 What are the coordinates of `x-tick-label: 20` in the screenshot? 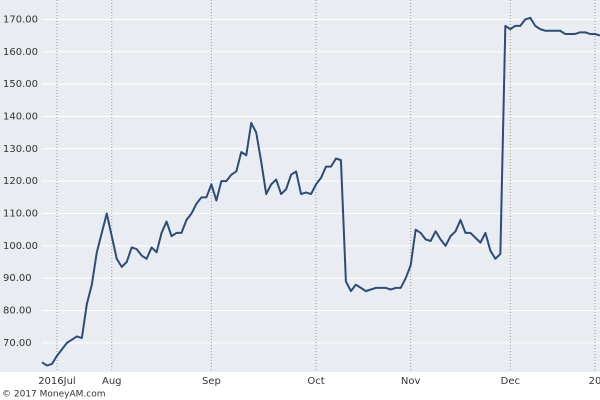 It's located at (594, 381).